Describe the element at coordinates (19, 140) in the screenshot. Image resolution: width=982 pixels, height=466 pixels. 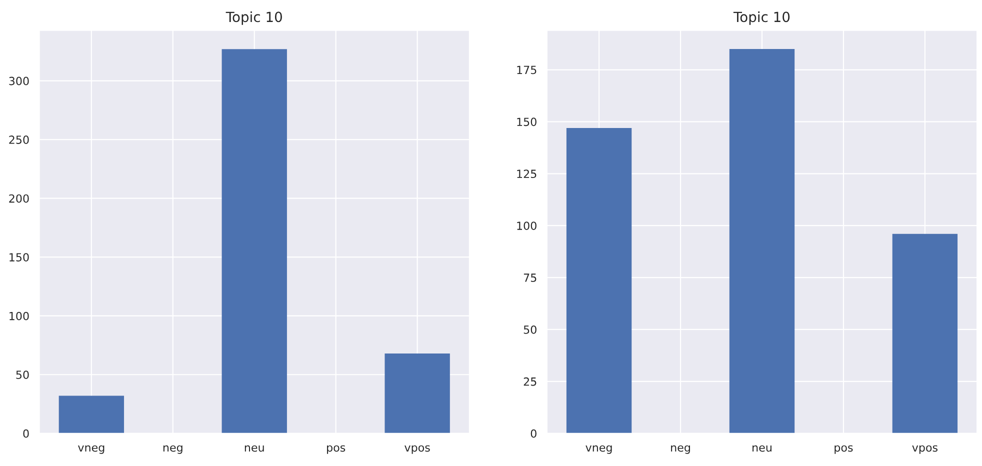
I see `y-tick-label: 250` at that location.